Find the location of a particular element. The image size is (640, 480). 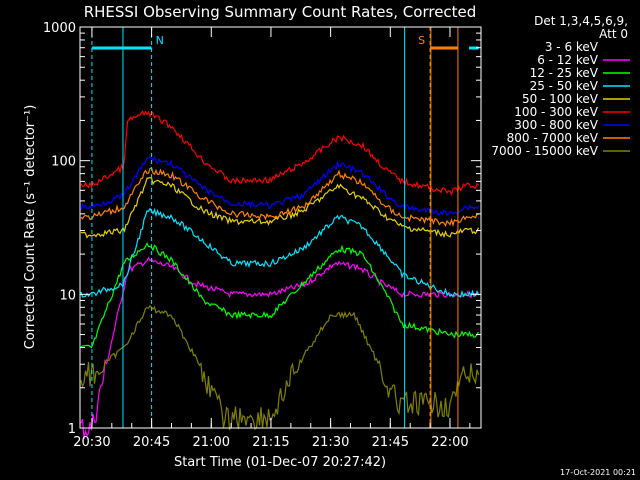

x-axis-label: Start Time (01-Dec-07 20:27:42) is located at coordinates (280, 462).